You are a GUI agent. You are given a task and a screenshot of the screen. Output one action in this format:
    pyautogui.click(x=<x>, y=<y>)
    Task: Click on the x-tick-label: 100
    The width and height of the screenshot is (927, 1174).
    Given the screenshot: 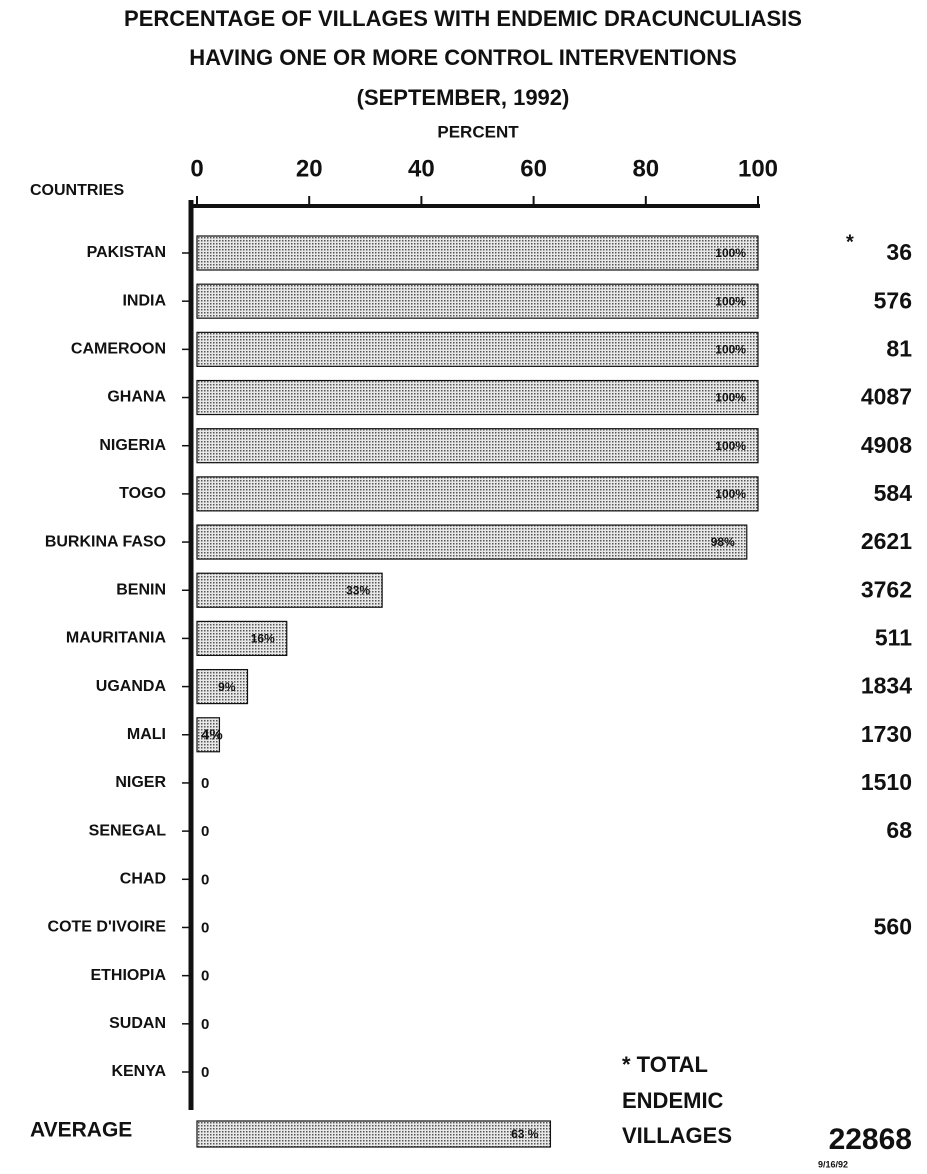 What is the action you would take?
    pyautogui.click(x=758, y=168)
    